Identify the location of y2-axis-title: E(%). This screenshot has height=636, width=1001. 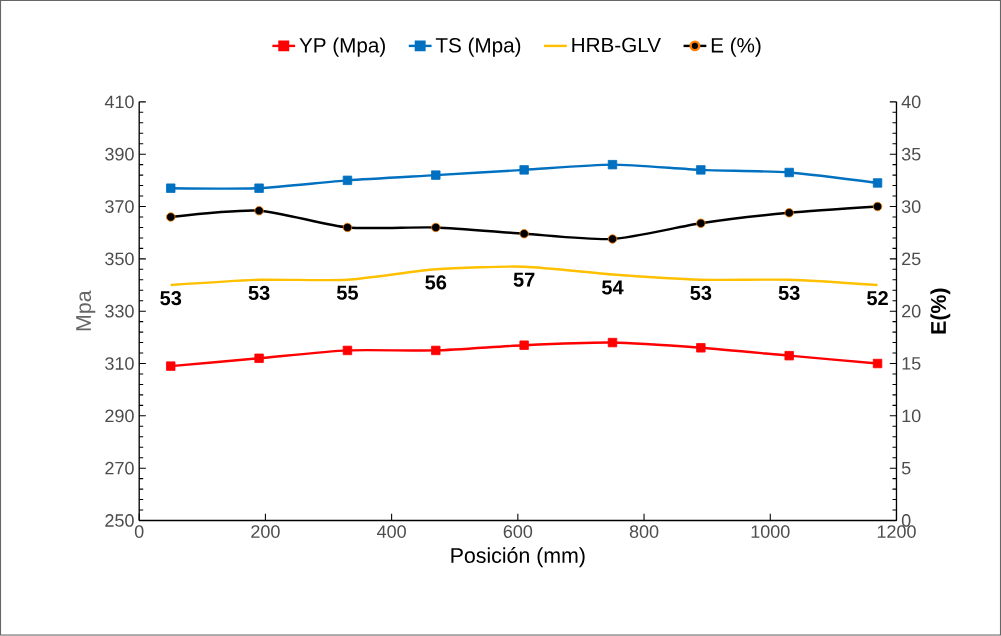
(940, 311).